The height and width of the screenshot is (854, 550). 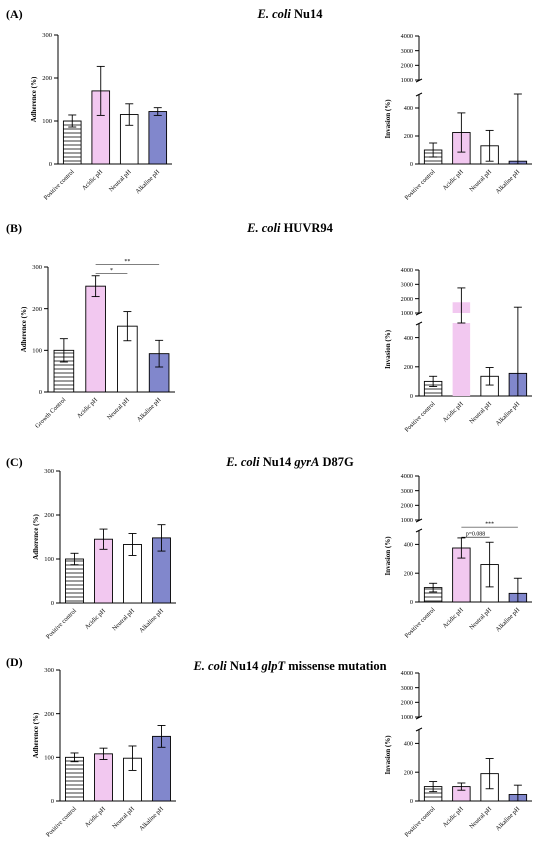 I want to click on panel-title: E. coli Nu14 gyrA D87G, so click(x=289, y=462).